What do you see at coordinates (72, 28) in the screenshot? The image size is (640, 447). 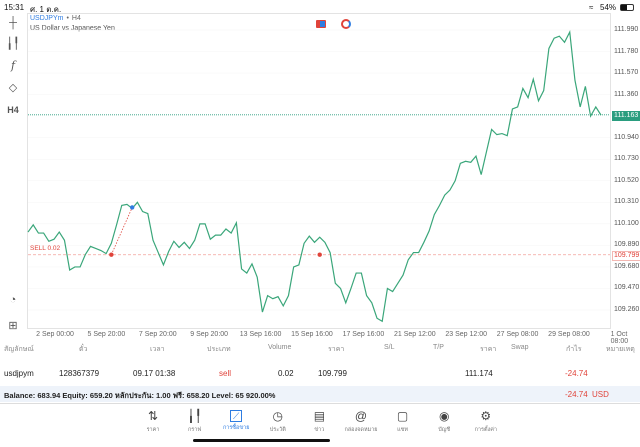 I see `chart-description: US Dollar vs Japanese Yen` at bounding box center [72, 28].